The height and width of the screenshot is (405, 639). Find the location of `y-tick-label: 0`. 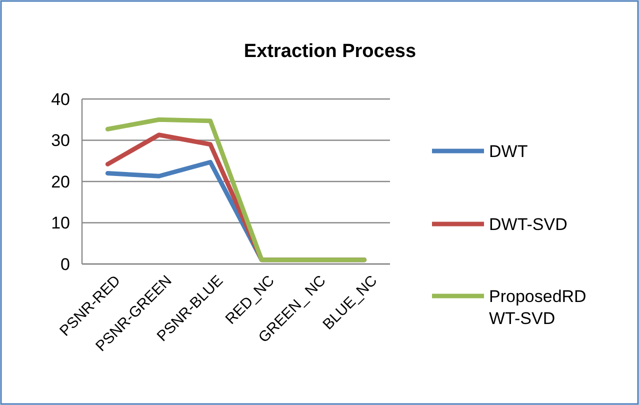

y-tick-label: 0 is located at coordinates (65, 264).